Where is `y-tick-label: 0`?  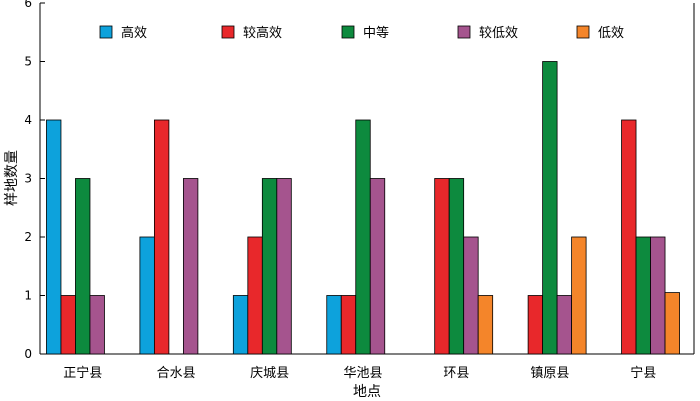 y-tick-label: 0 is located at coordinates (28, 354).